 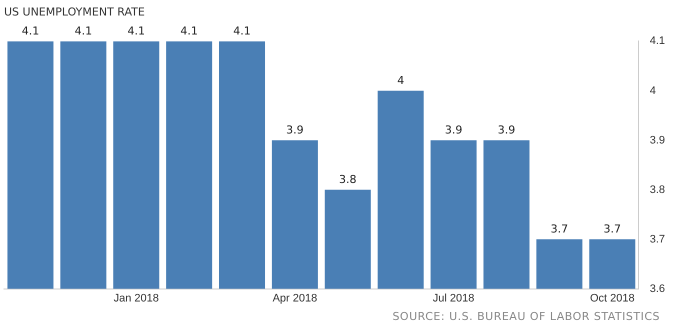 What do you see at coordinates (348, 179) in the screenshot?
I see `data-label: 3.8` at bounding box center [348, 179].